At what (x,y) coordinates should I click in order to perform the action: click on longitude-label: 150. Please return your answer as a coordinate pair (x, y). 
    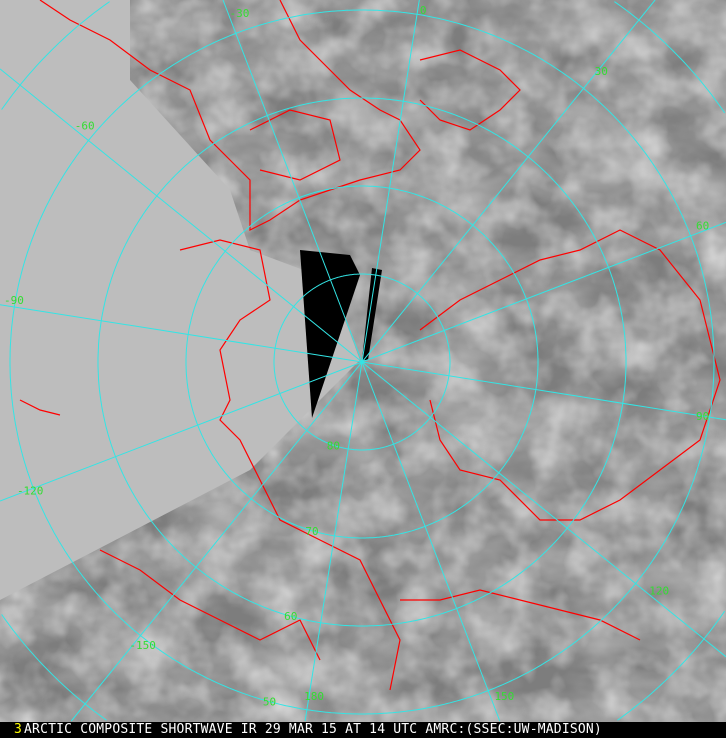
    Looking at the image, I should click on (504, 696).